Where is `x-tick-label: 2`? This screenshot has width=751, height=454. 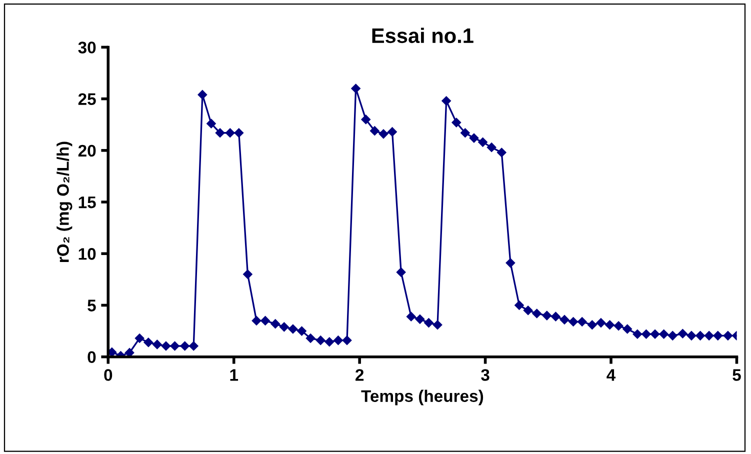
x-tick-label: 2 is located at coordinates (360, 375).